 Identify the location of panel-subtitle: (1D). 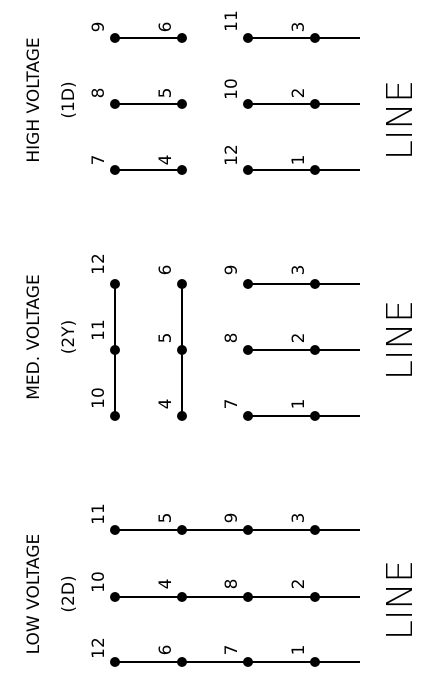
(69, 99).